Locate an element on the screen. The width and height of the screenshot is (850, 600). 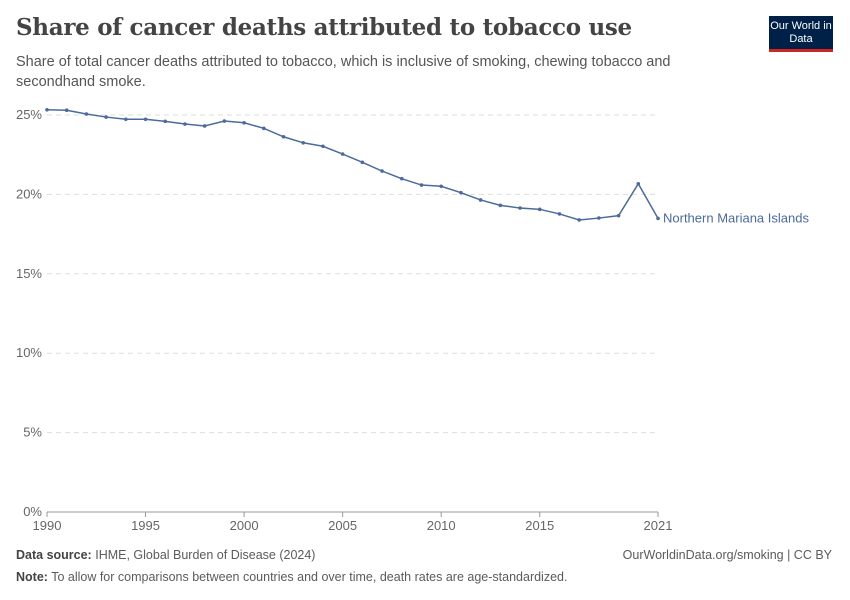
y-tick-label: 15% is located at coordinates (29, 273).